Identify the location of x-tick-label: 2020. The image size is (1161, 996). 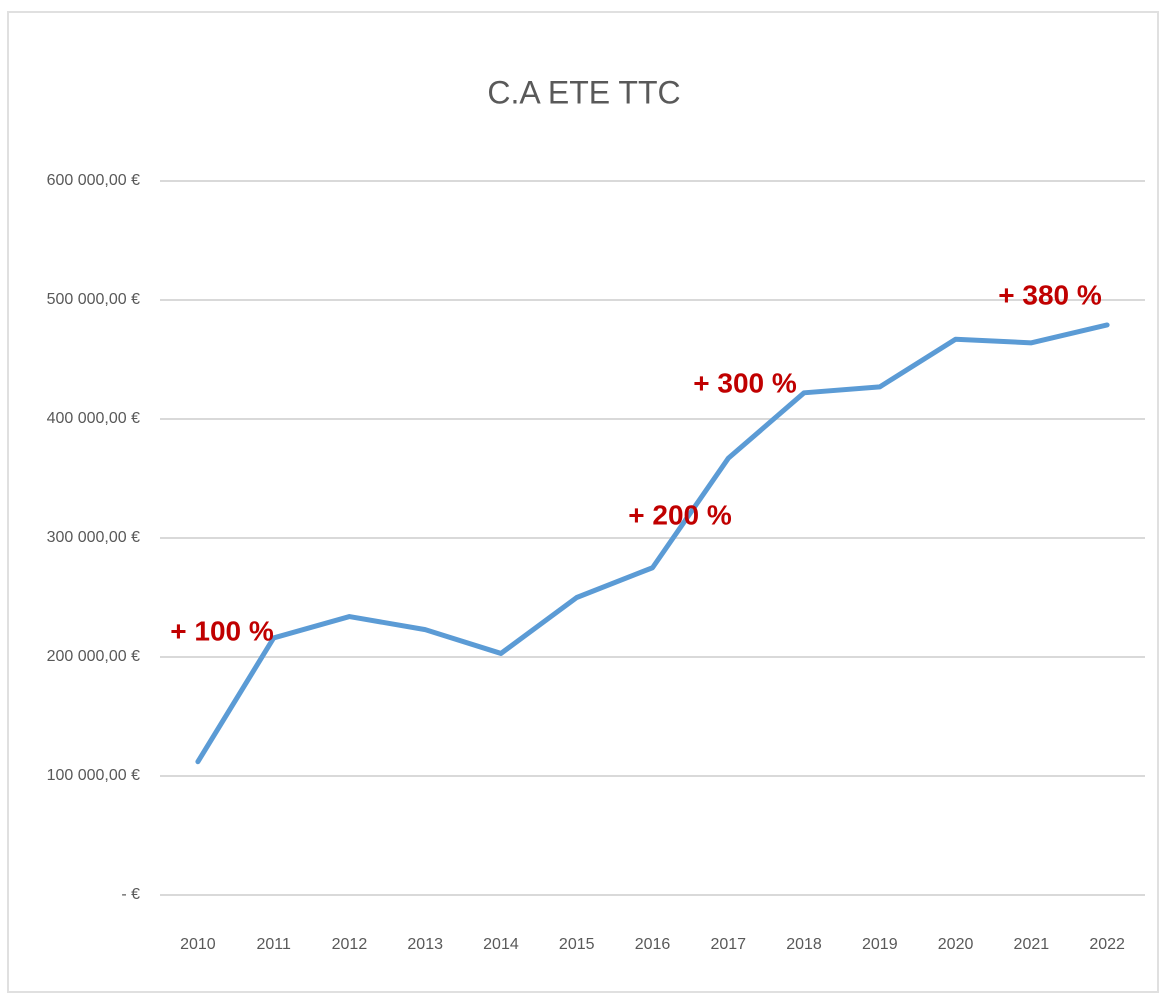
(956, 944).